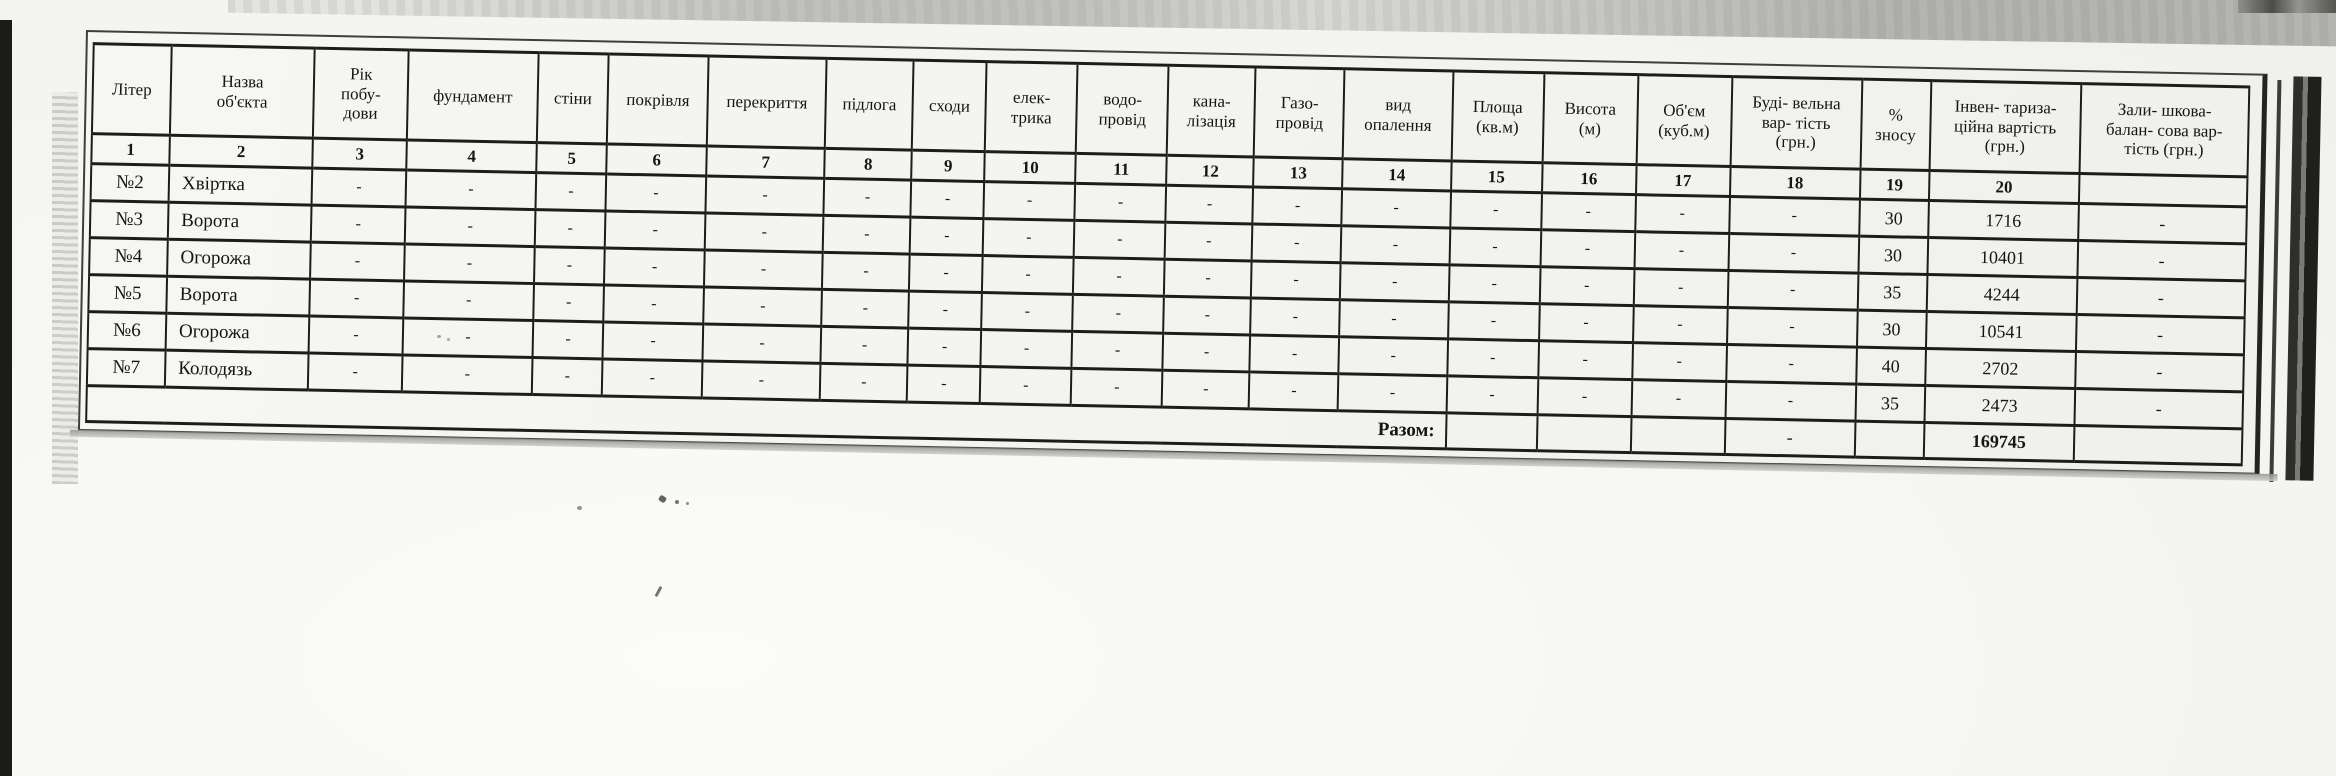 The image size is (2336, 776). Describe the element at coordinates (869, 104) in the screenshot. I see `col-header-8: підлога` at that location.